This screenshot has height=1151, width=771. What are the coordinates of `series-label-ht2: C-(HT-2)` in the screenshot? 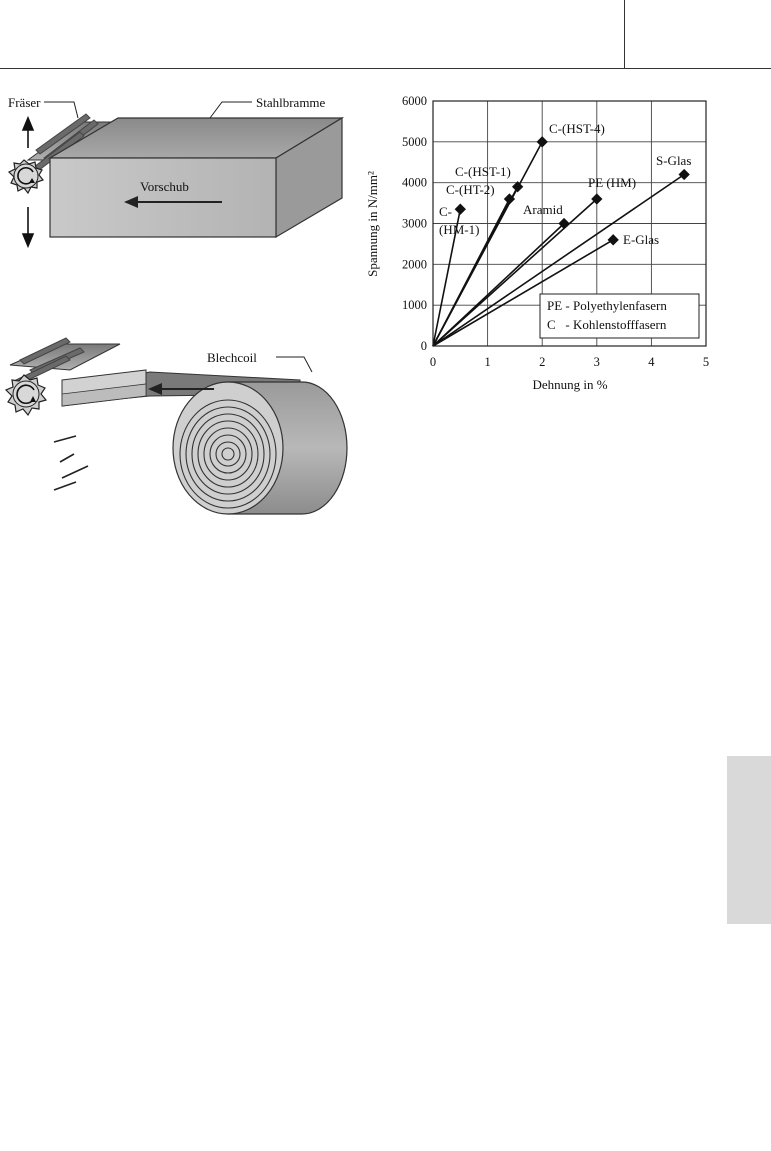 It's located at (470, 189).